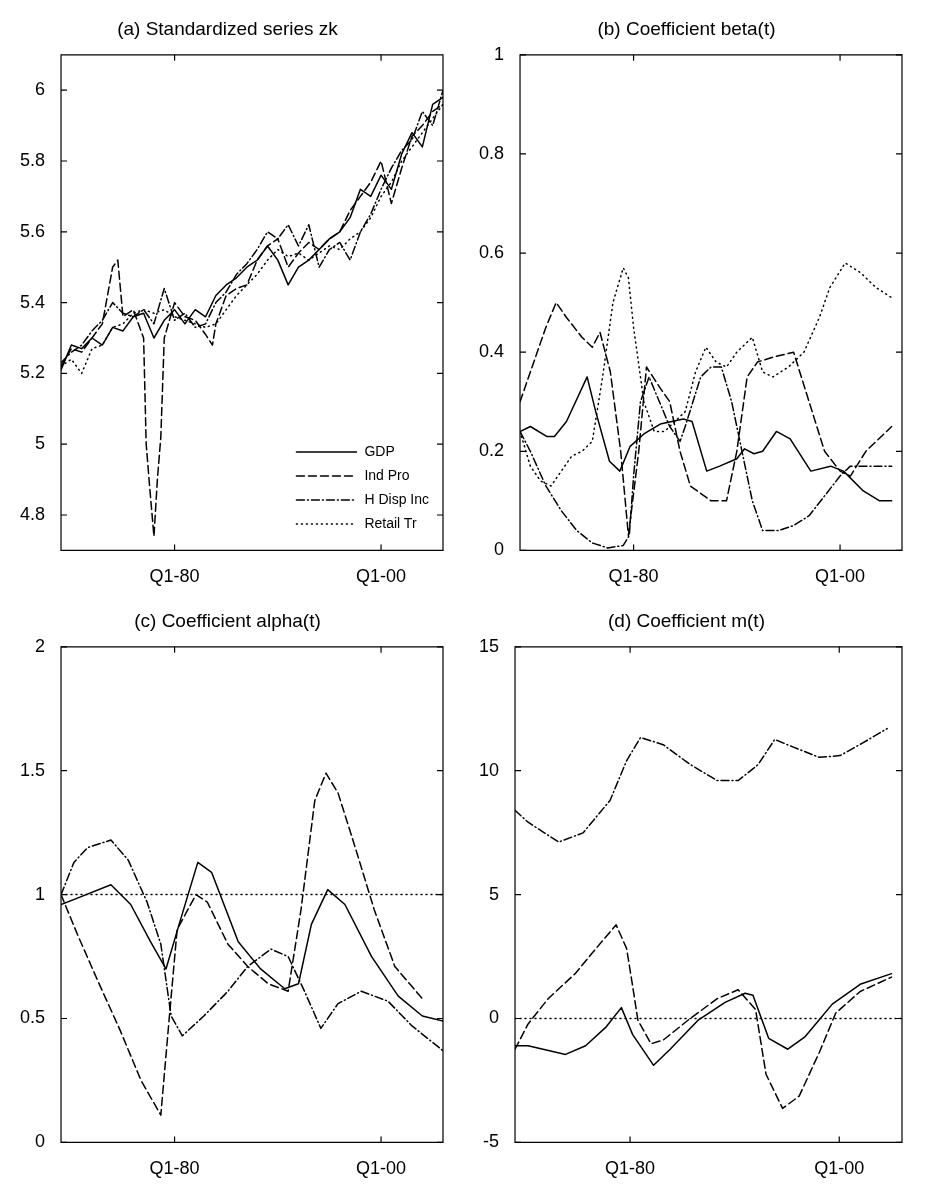 The width and height of the screenshot is (934, 1200). I want to click on y-tick-label: 5.4, so click(32, 301).